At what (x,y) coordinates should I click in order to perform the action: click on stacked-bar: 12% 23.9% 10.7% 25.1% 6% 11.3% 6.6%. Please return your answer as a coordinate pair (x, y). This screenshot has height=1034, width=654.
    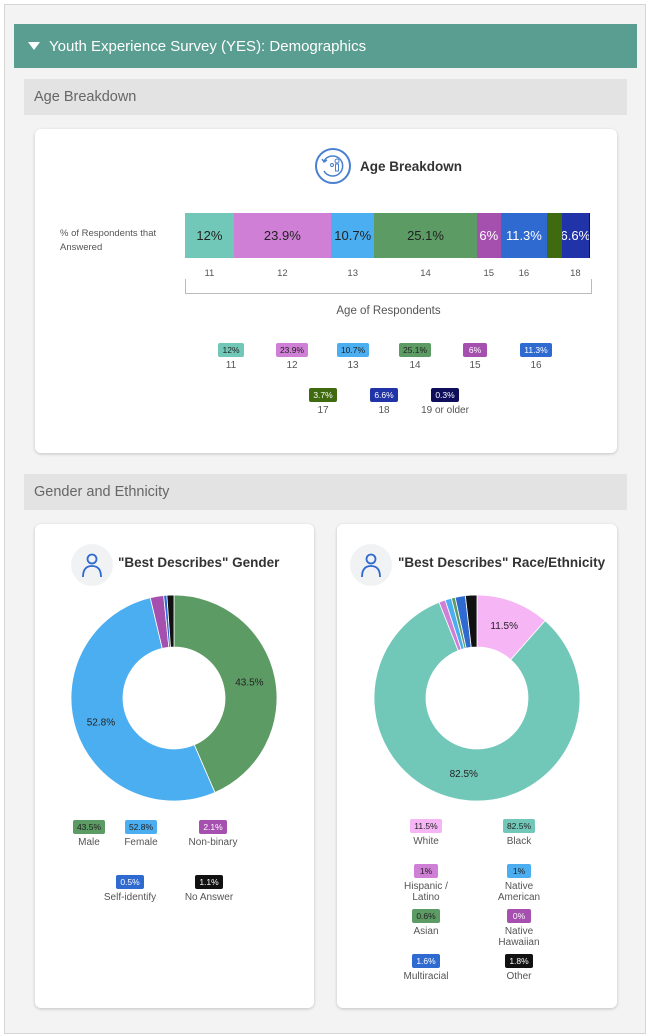
    Looking at the image, I should click on (387, 235).